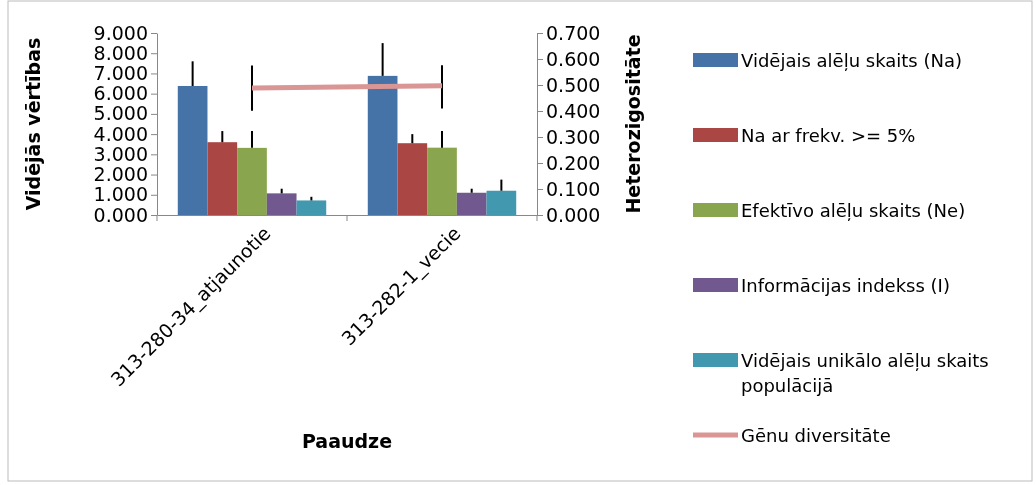 Image resolution: width=1036 pixels, height=485 pixels. I want to click on legend-label: Efektīvo alēļu skaits (Ne), so click(853, 210).